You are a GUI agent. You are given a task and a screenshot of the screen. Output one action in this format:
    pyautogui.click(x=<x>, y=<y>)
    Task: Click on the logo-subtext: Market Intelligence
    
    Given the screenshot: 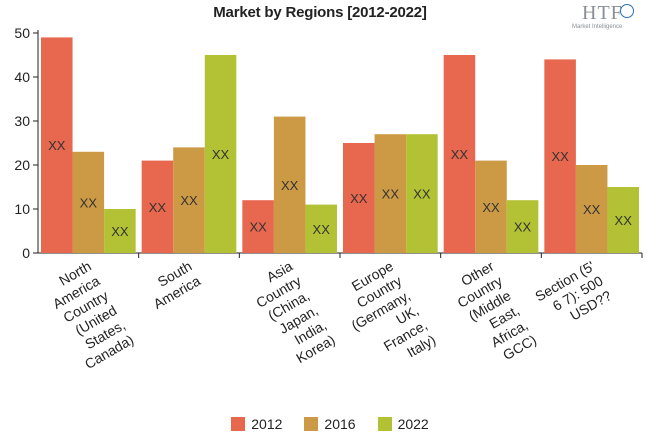 What is the action you would take?
    pyautogui.click(x=597, y=27)
    